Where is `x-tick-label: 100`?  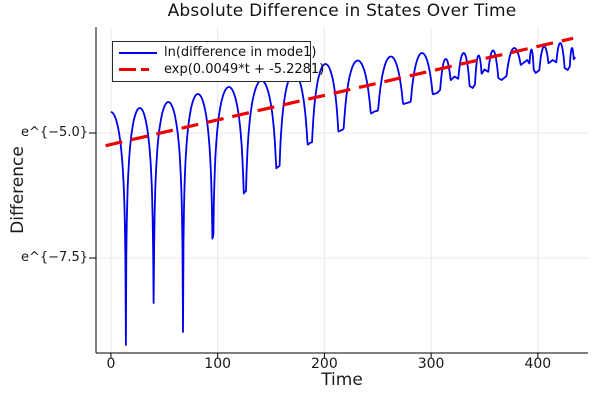 x-tick-label: 100 is located at coordinates (218, 364).